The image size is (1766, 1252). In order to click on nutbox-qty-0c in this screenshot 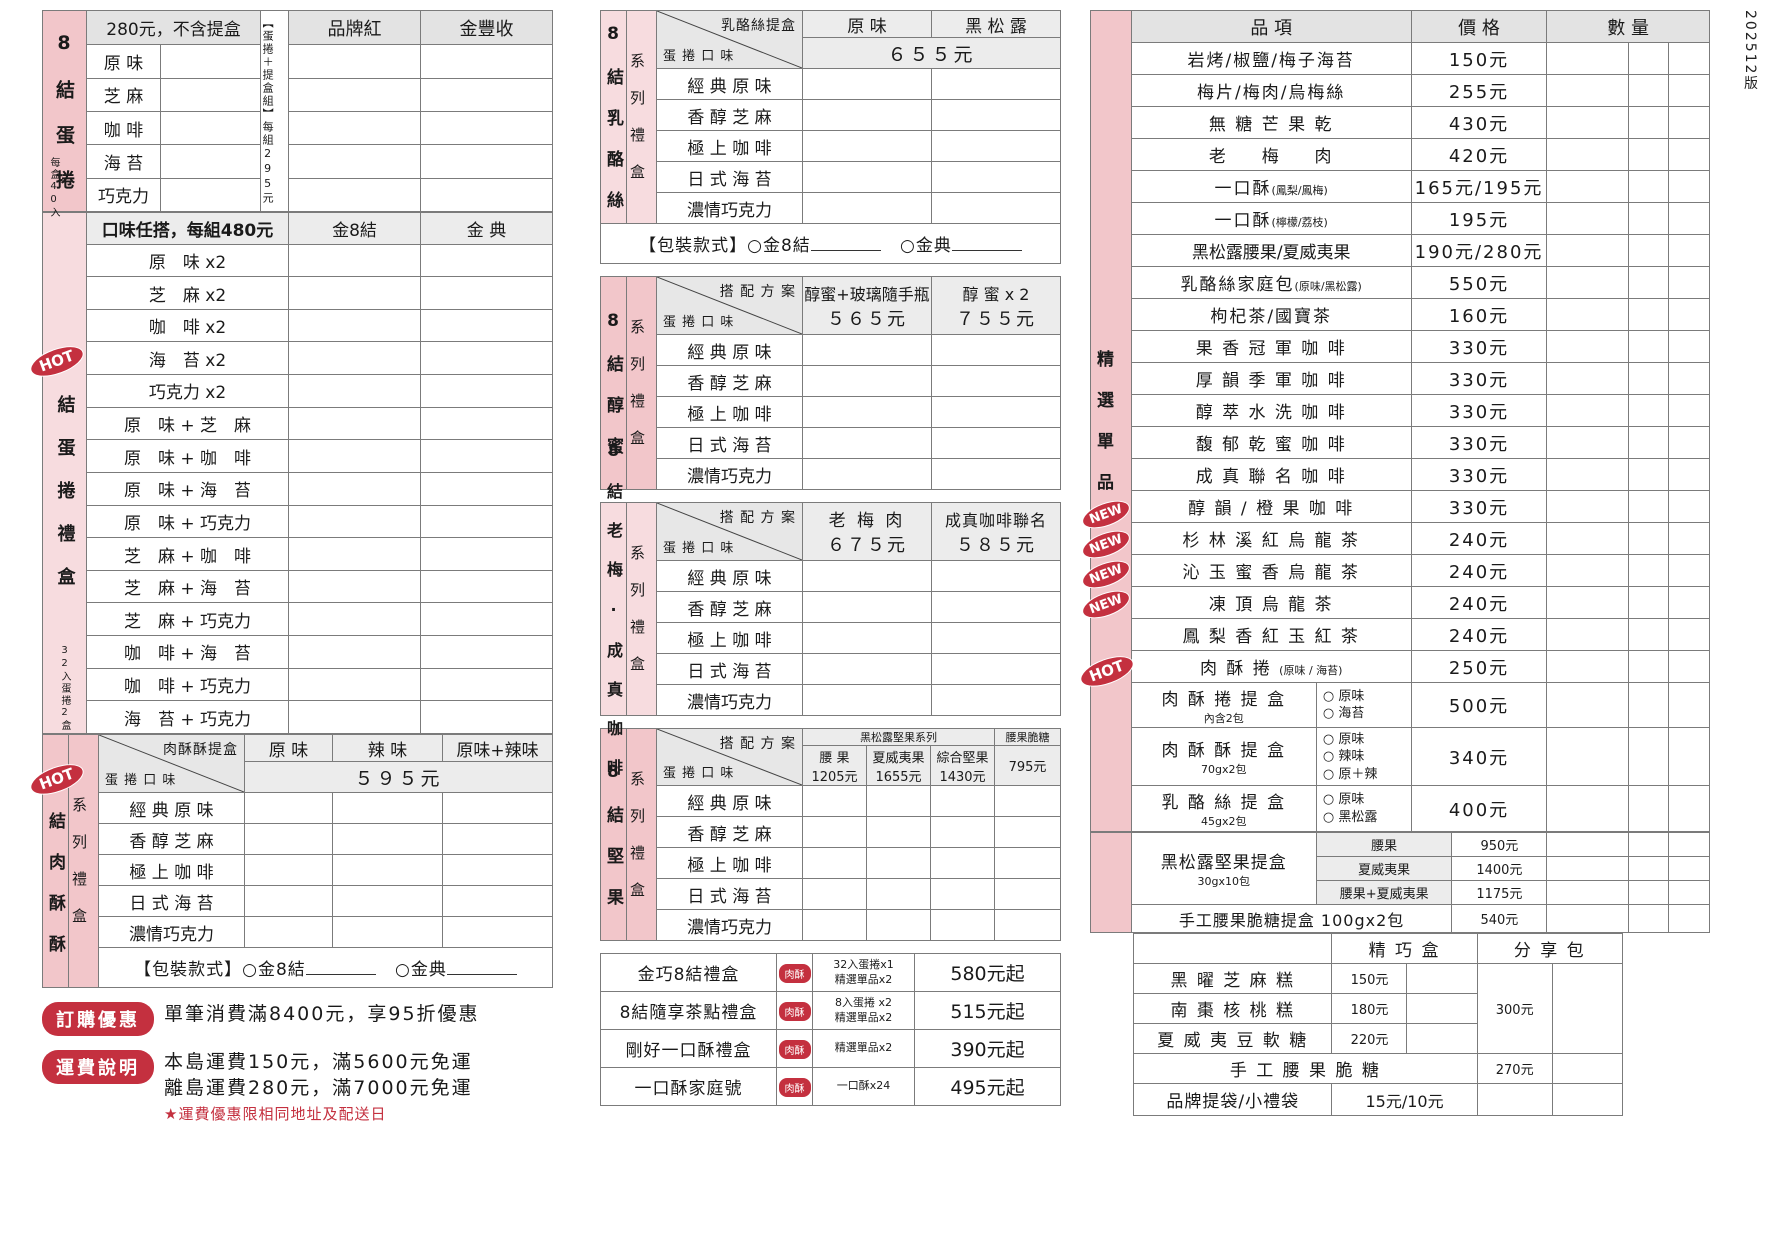, I will do `click(1689, 844)`.